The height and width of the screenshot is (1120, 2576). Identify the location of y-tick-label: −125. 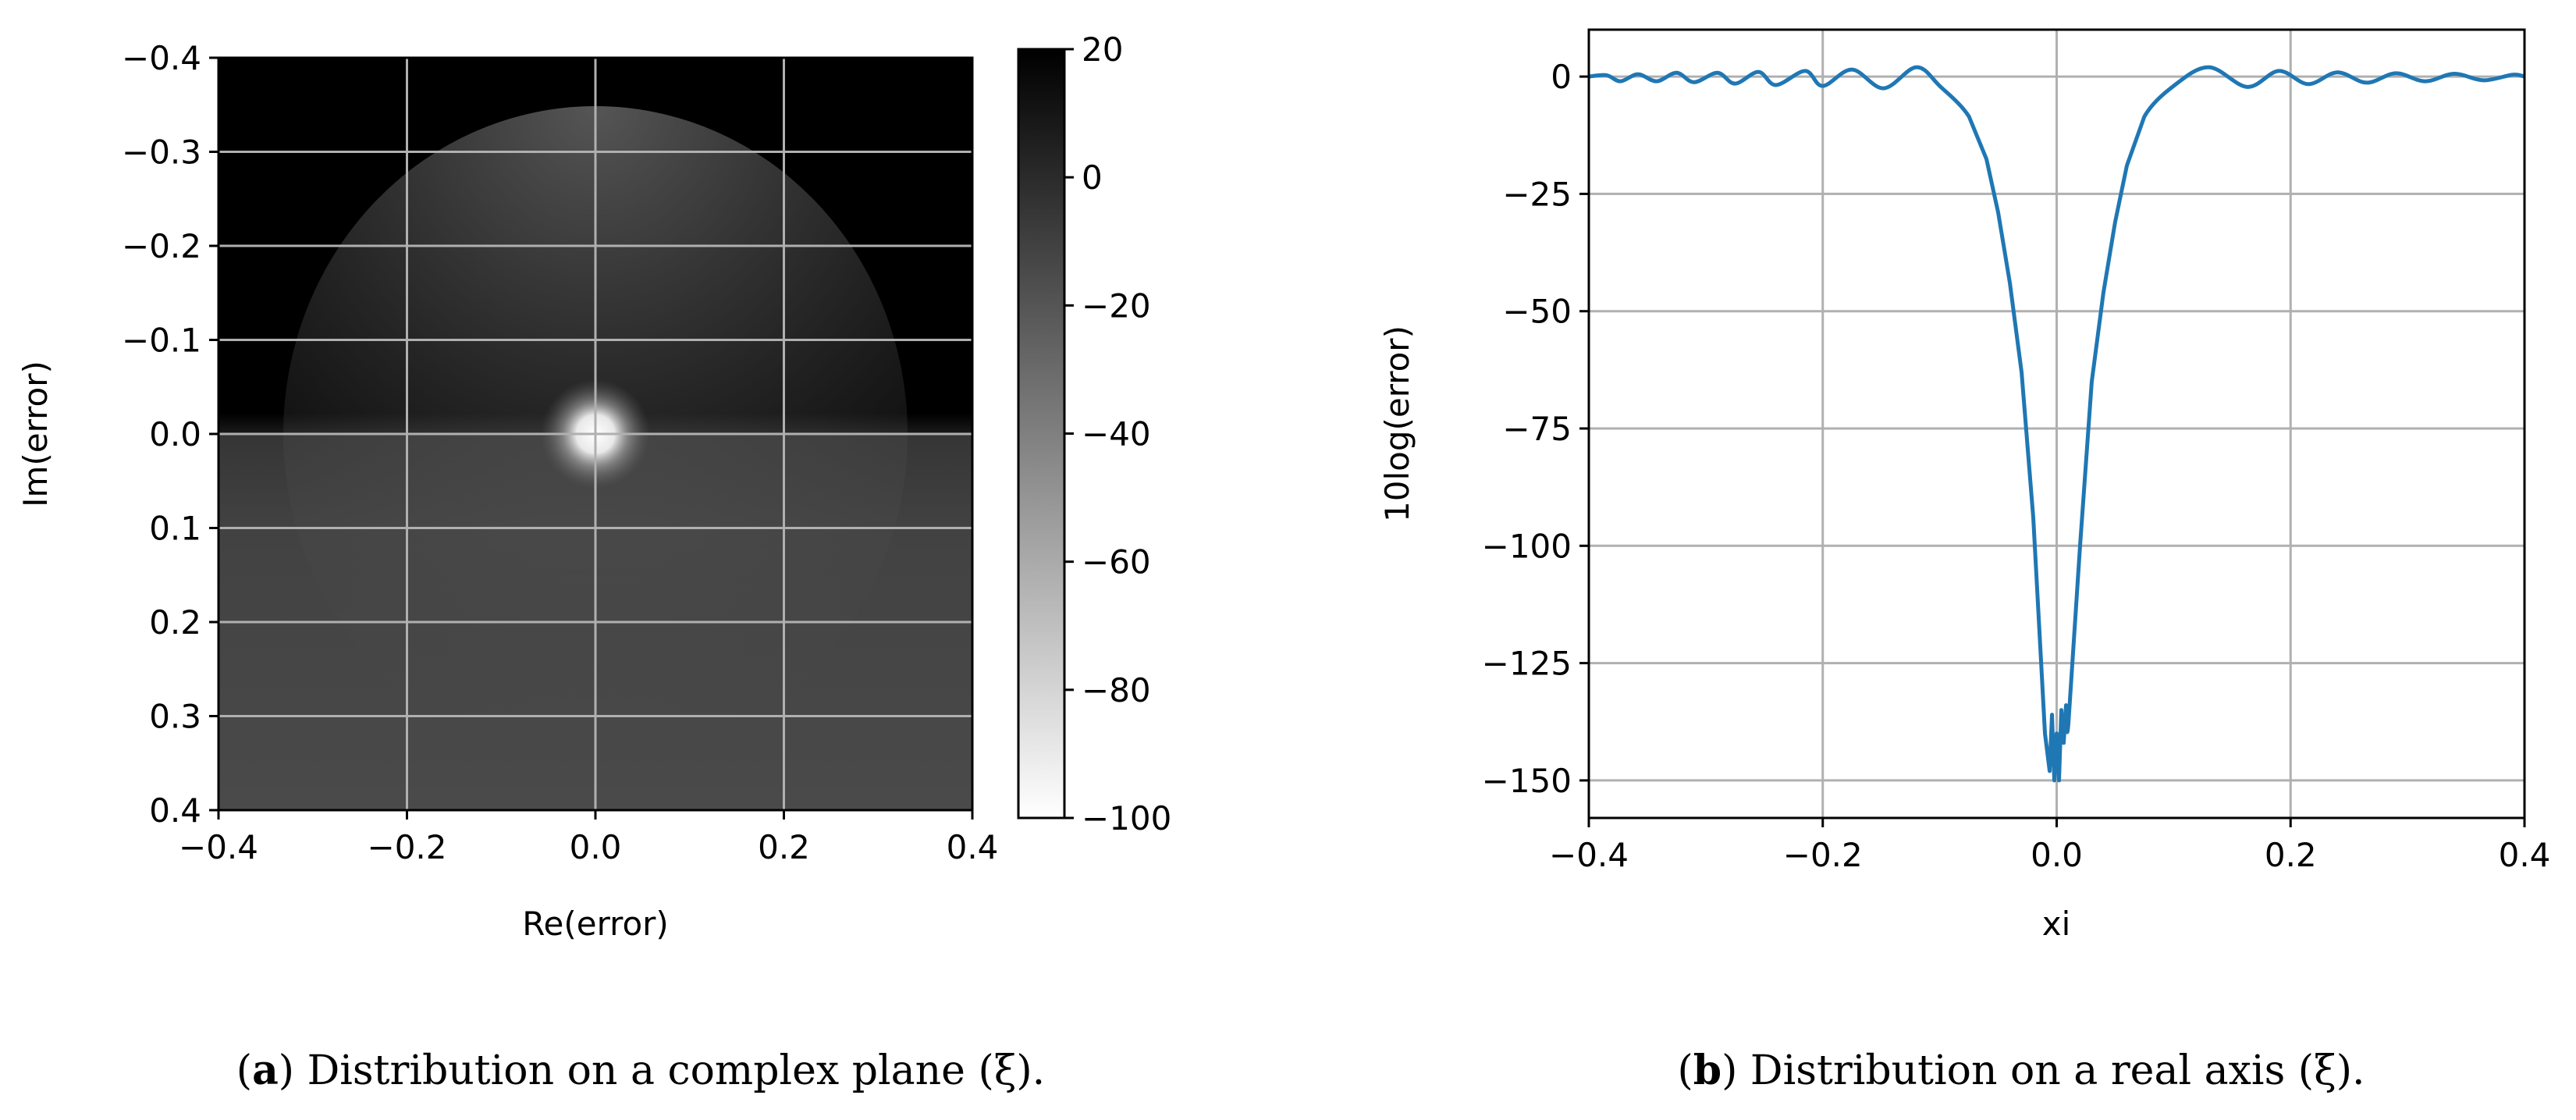
(1527, 664).